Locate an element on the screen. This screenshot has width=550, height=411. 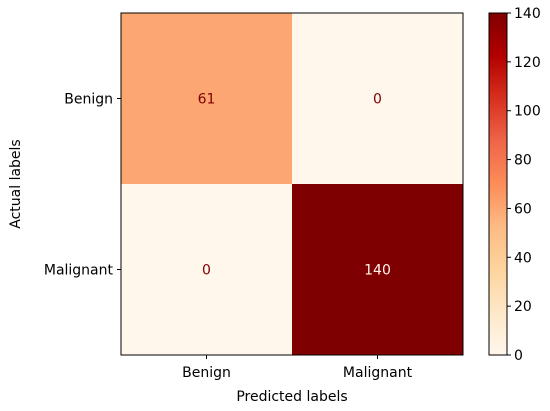
colorbar-tick-label: 100 is located at coordinates (527, 112).